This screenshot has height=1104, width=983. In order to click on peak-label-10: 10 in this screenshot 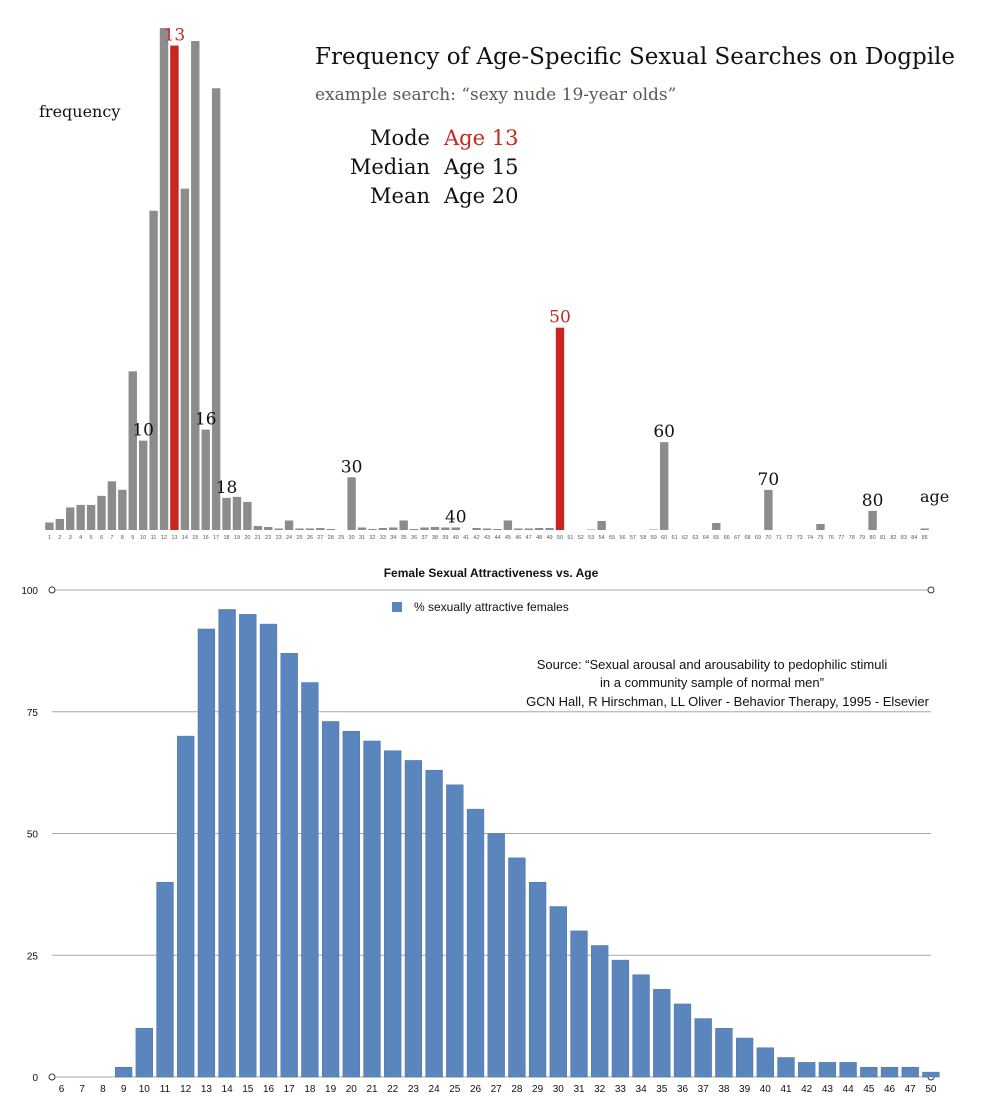, I will do `click(143, 431)`.